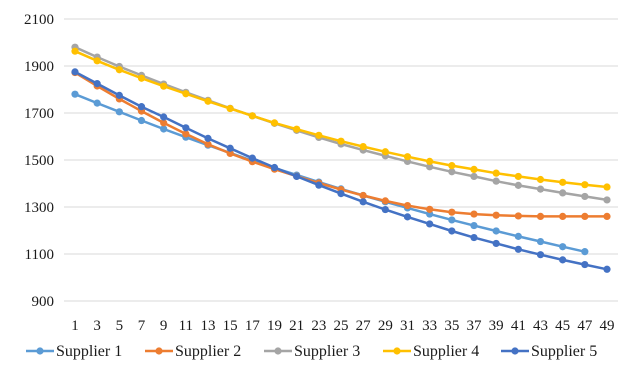  I want to click on legend-item: Supplier 1, so click(74, 351).